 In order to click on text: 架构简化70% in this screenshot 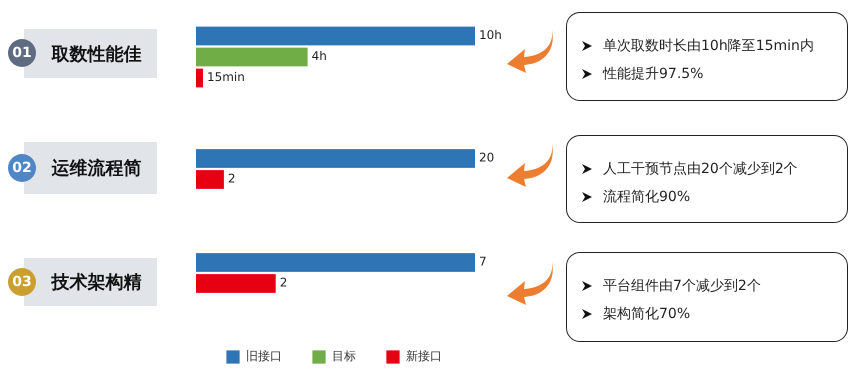, I will do `click(646, 314)`.